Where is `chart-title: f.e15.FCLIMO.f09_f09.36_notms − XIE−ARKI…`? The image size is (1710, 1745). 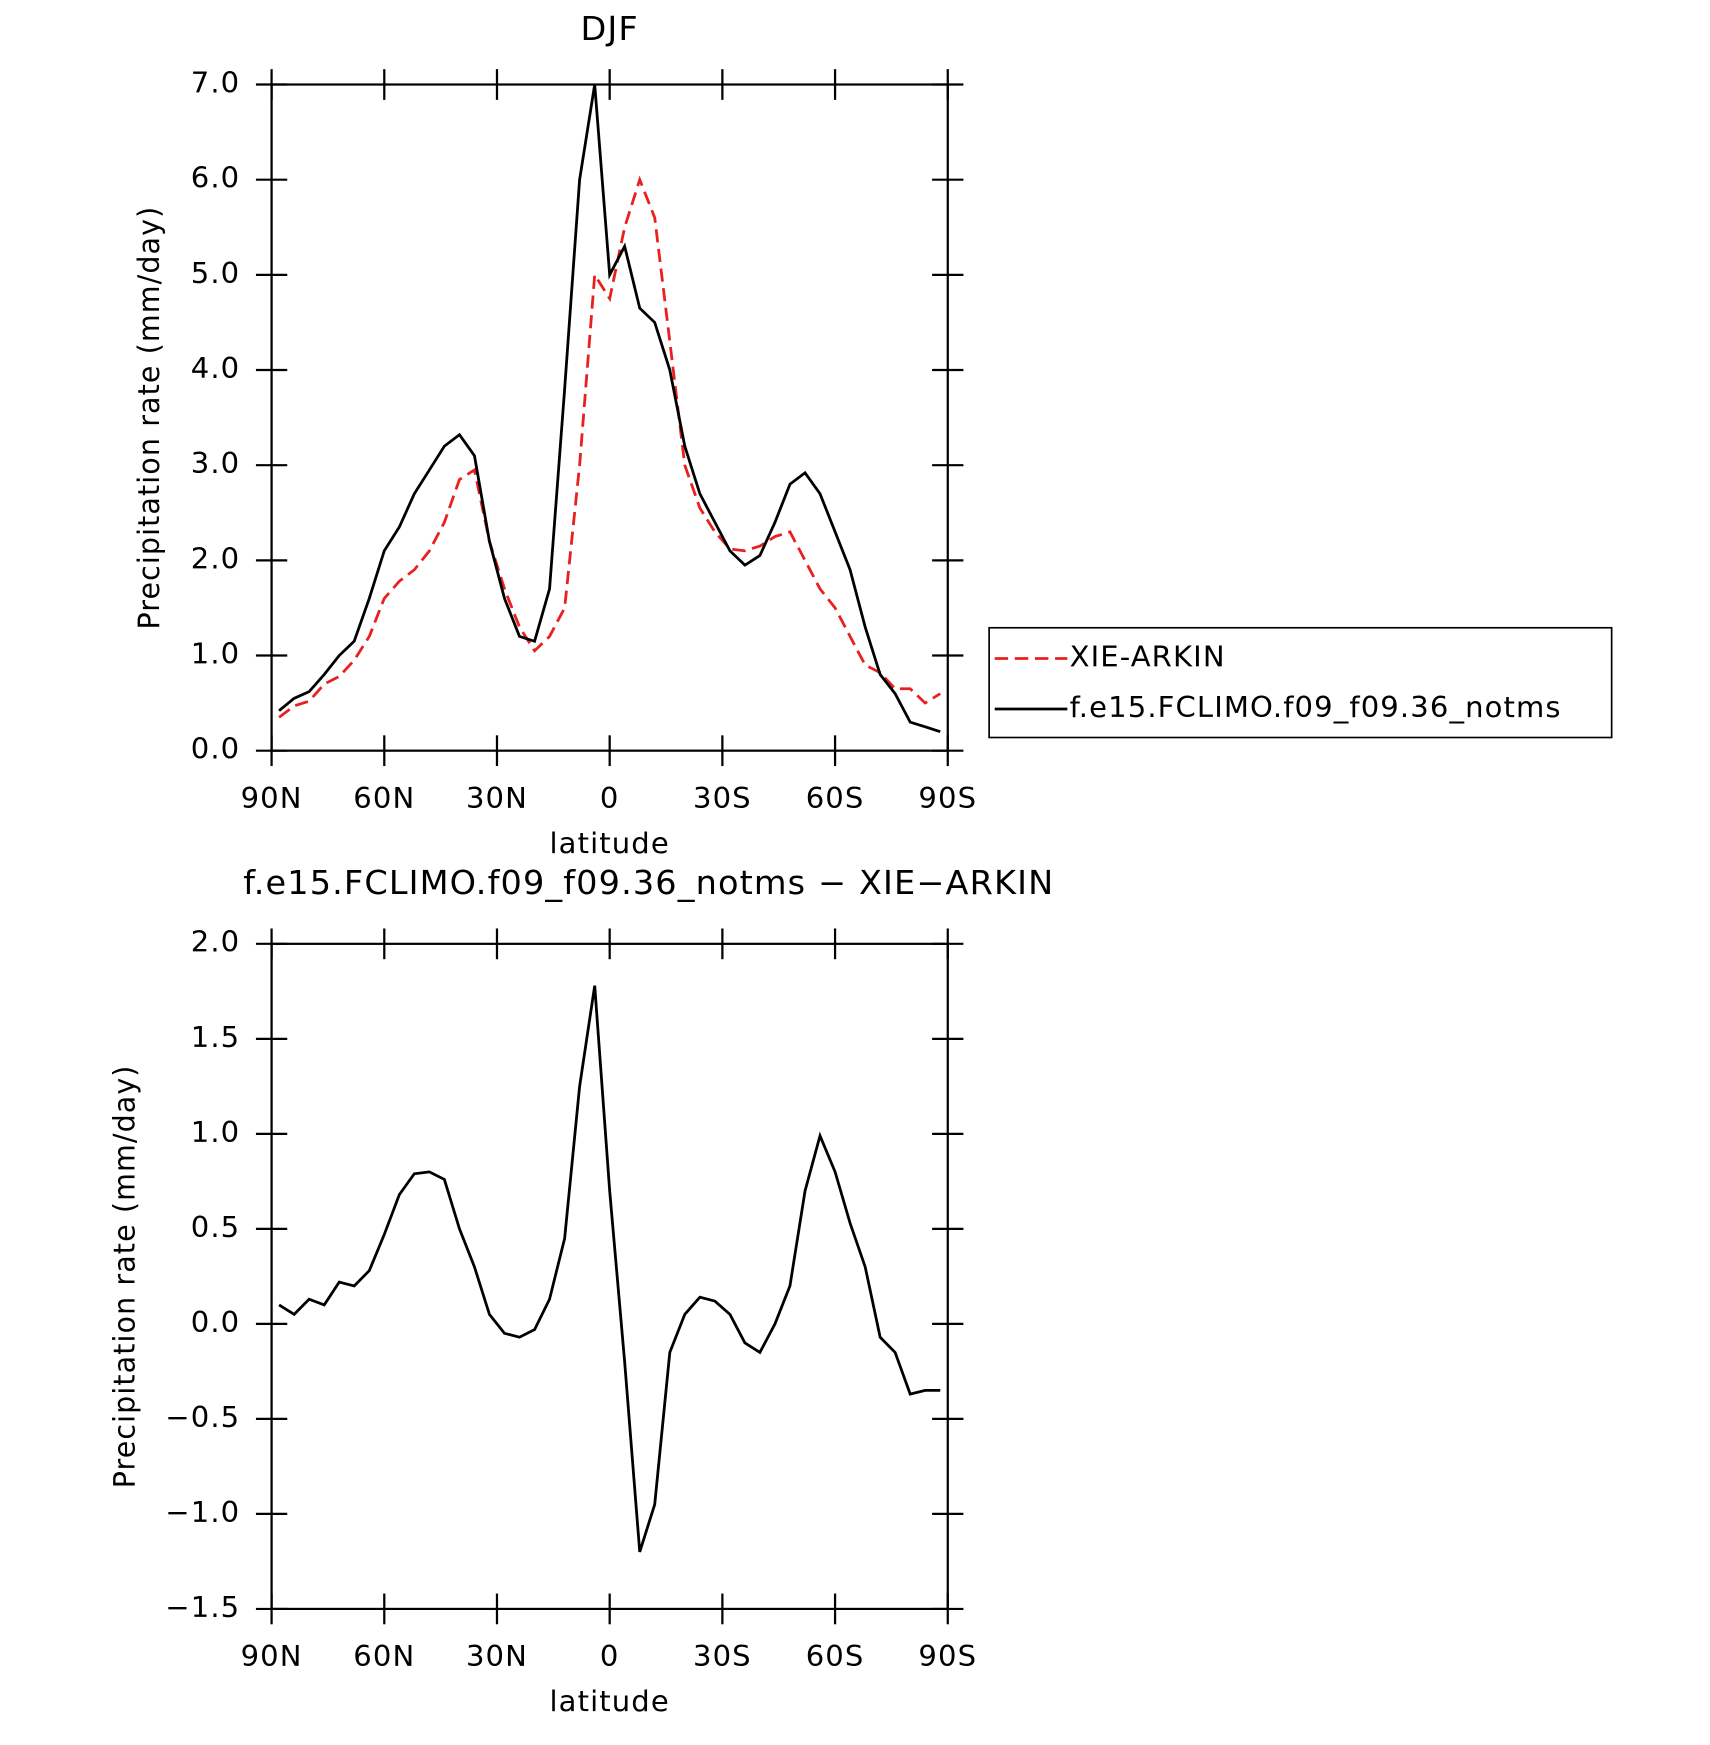
chart-title: f.e15.FCLIMO.f09_f09.36_notms − XIE−ARKI… is located at coordinates (648, 882).